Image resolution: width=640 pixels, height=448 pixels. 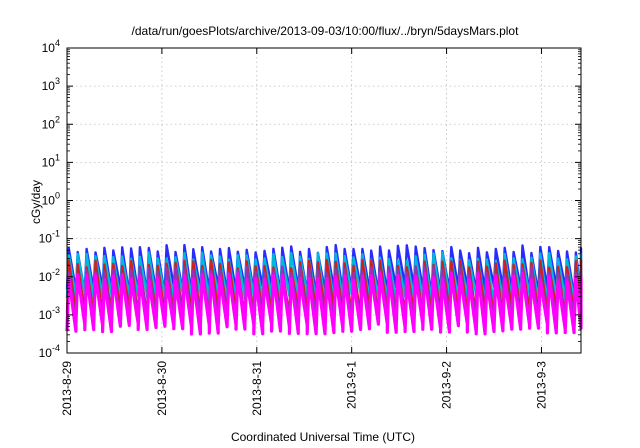 What do you see at coordinates (51, 160) in the screenshot?
I see `y-tick-label: 10¹` at bounding box center [51, 160].